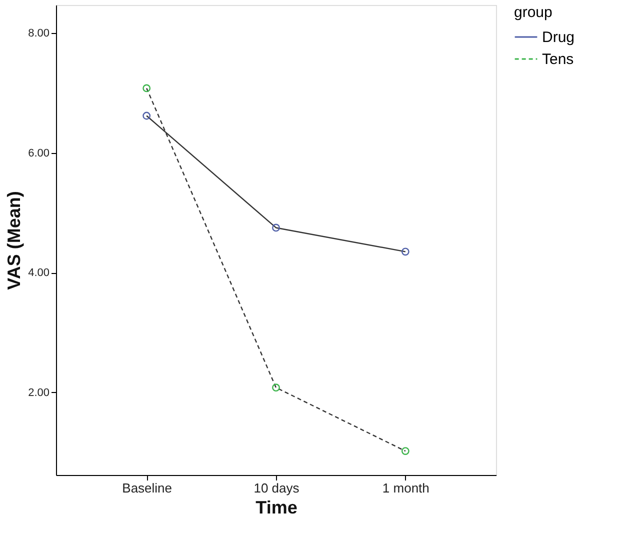  What do you see at coordinates (277, 508) in the screenshot?
I see `x-axis-title: Time` at bounding box center [277, 508].